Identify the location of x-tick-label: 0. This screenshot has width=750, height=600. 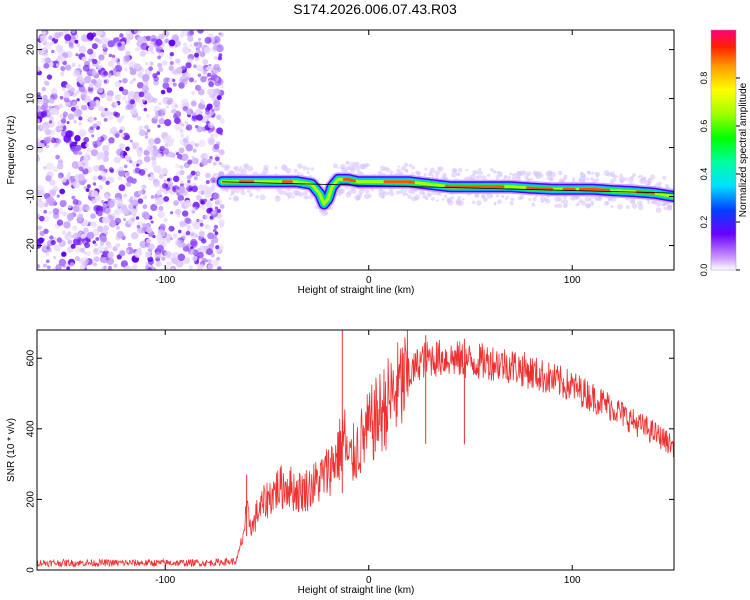
(369, 280).